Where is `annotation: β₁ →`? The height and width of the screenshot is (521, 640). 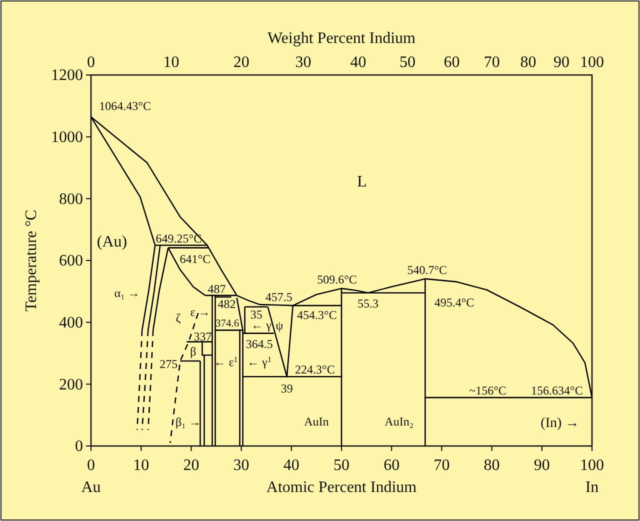 annotation: β₁ → is located at coordinates (188, 422).